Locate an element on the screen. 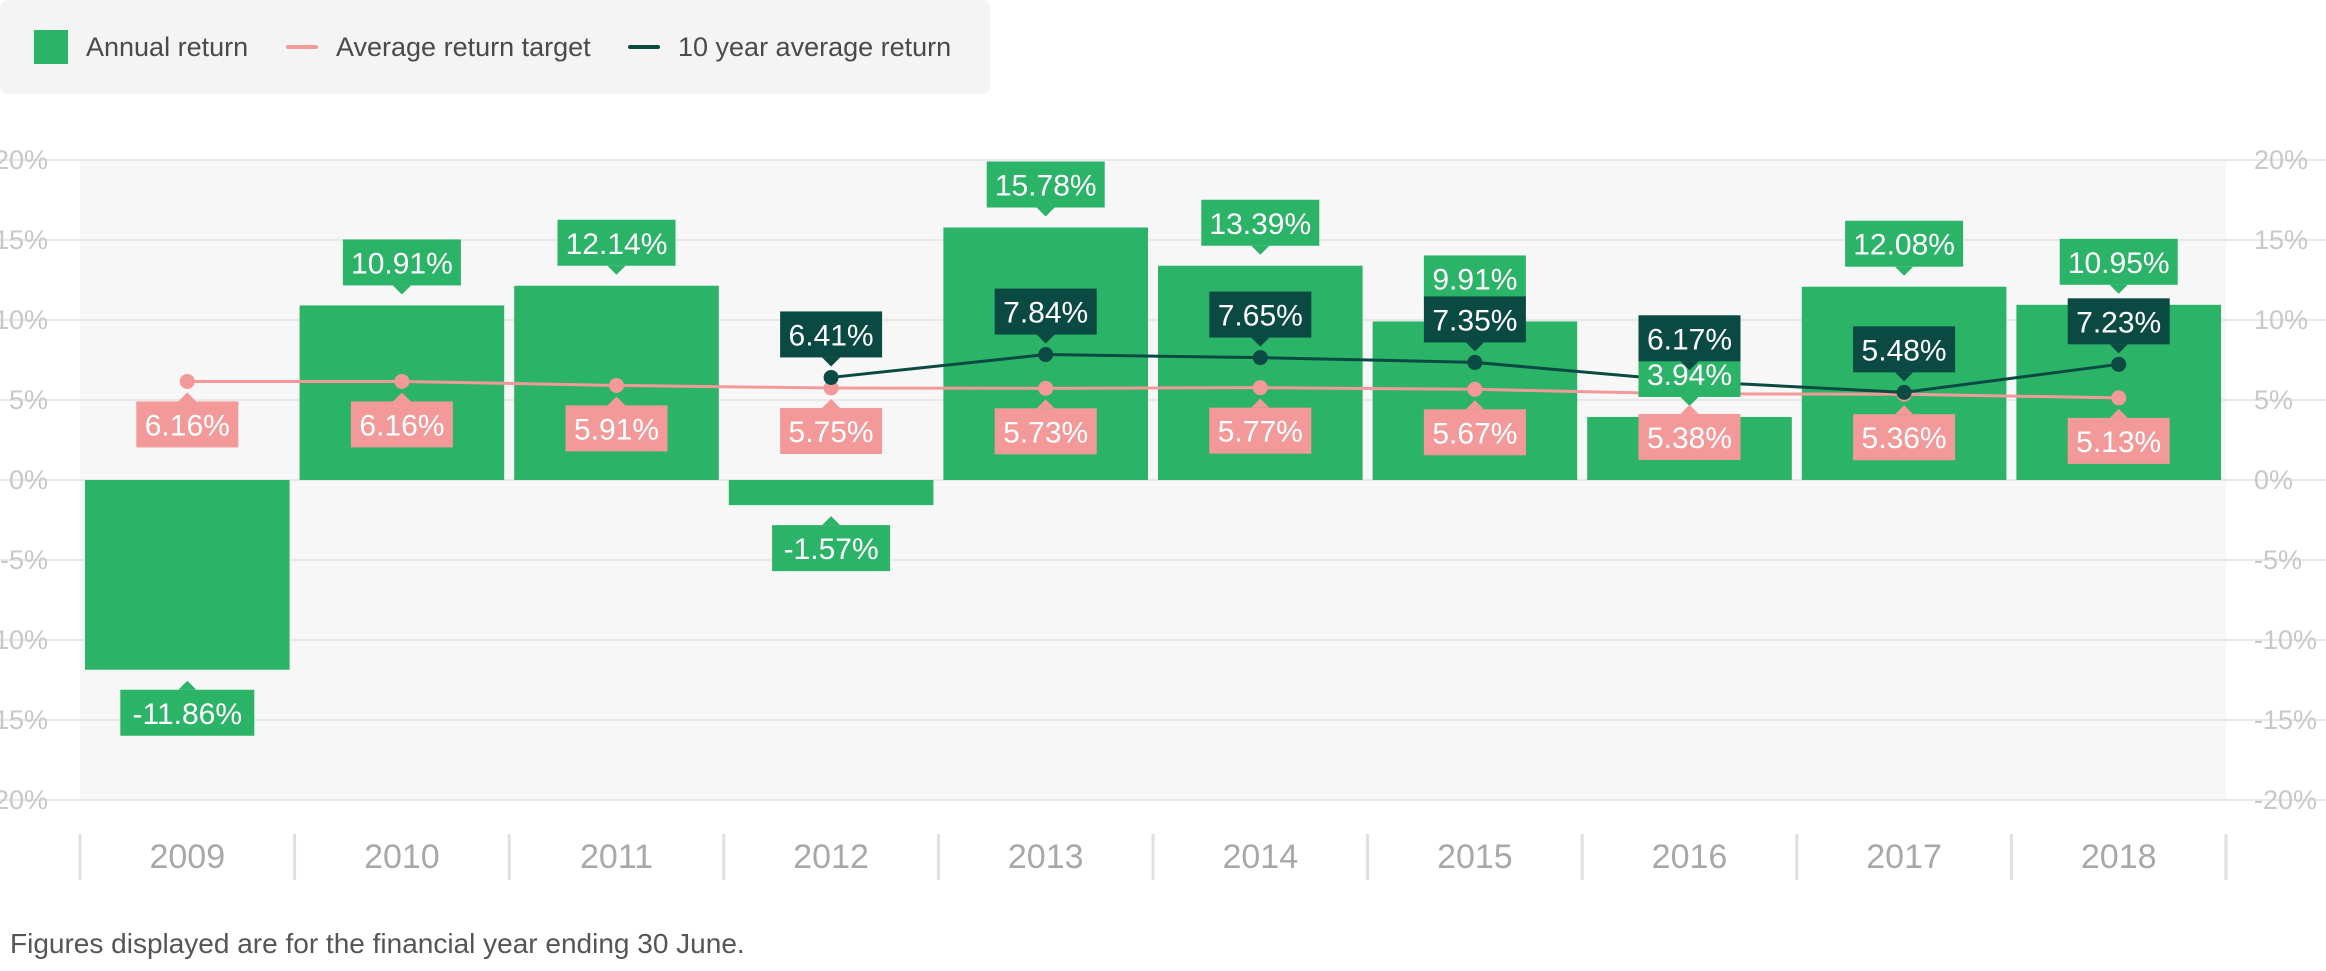 The width and height of the screenshot is (2326, 971). x-tick-label: 2014 is located at coordinates (1260, 857).